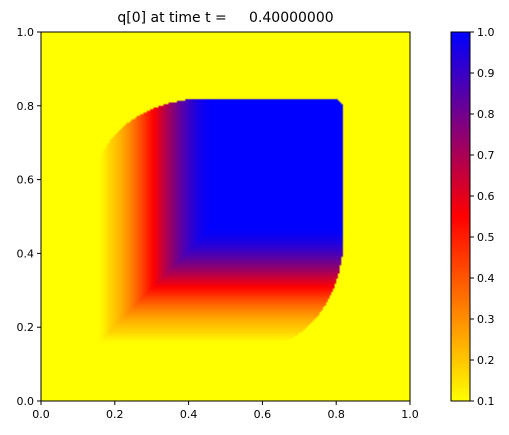  What do you see at coordinates (410, 414) in the screenshot?
I see `x-tick-label: 1.0` at bounding box center [410, 414].